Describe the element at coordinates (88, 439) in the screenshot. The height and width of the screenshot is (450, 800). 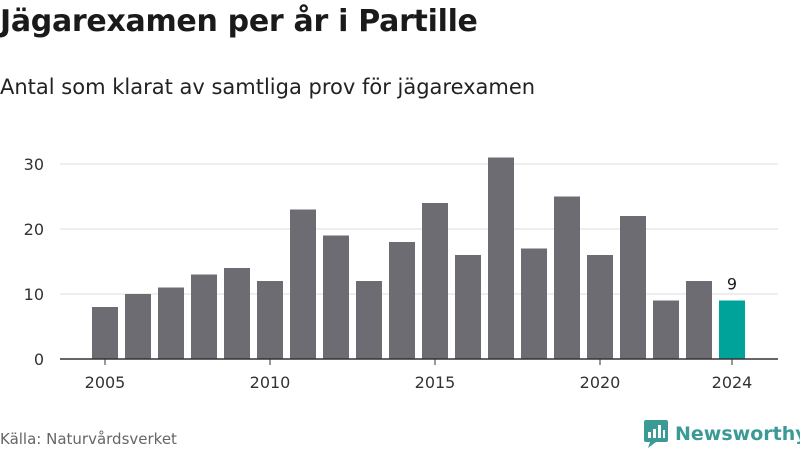
I see `source-note: Källa: Naturvårdsverket` at that location.